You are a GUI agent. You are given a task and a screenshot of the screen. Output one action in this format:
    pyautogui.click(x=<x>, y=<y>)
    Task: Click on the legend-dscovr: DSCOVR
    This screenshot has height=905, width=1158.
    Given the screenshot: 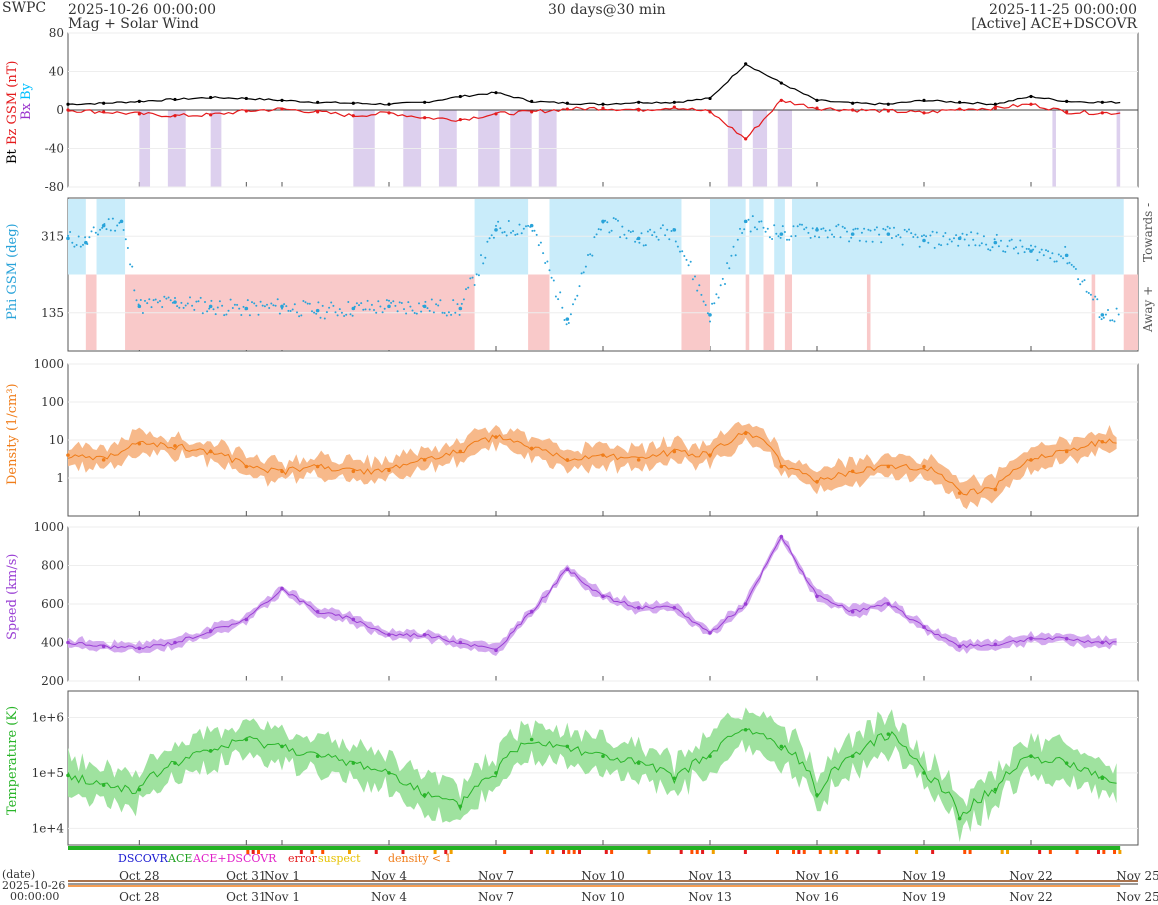 What is the action you would take?
    pyautogui.click(x=143, y=858)
    